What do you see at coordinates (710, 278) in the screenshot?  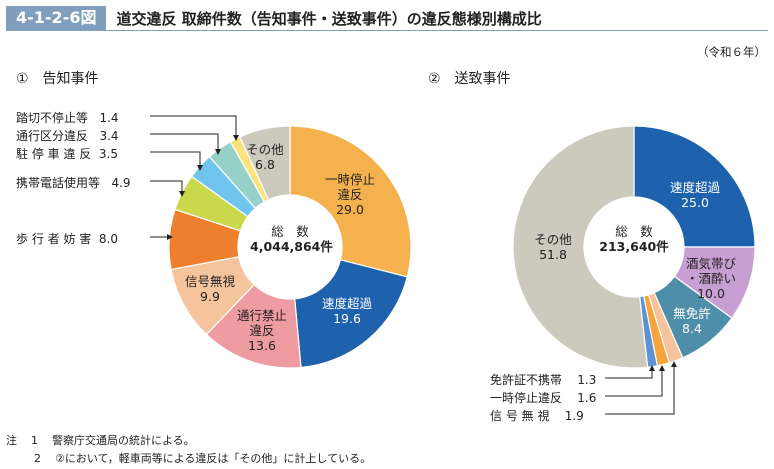 I see `label-r-shuki: 酒気帯び ・酒酔い 10.0` at bounding box center [710, 278].